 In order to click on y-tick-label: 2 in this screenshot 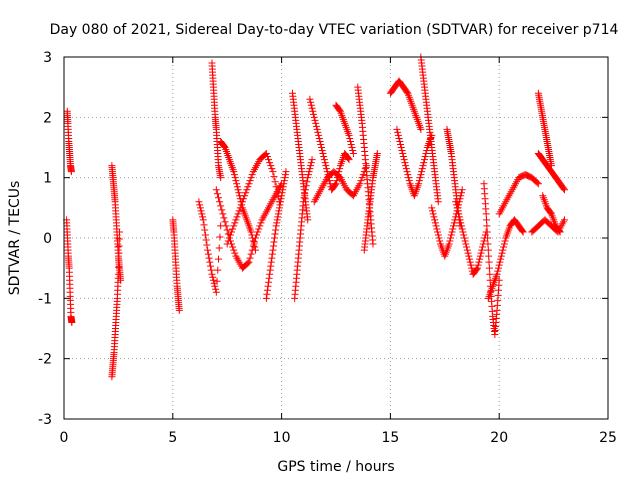, I will do `click(47, 118)`.